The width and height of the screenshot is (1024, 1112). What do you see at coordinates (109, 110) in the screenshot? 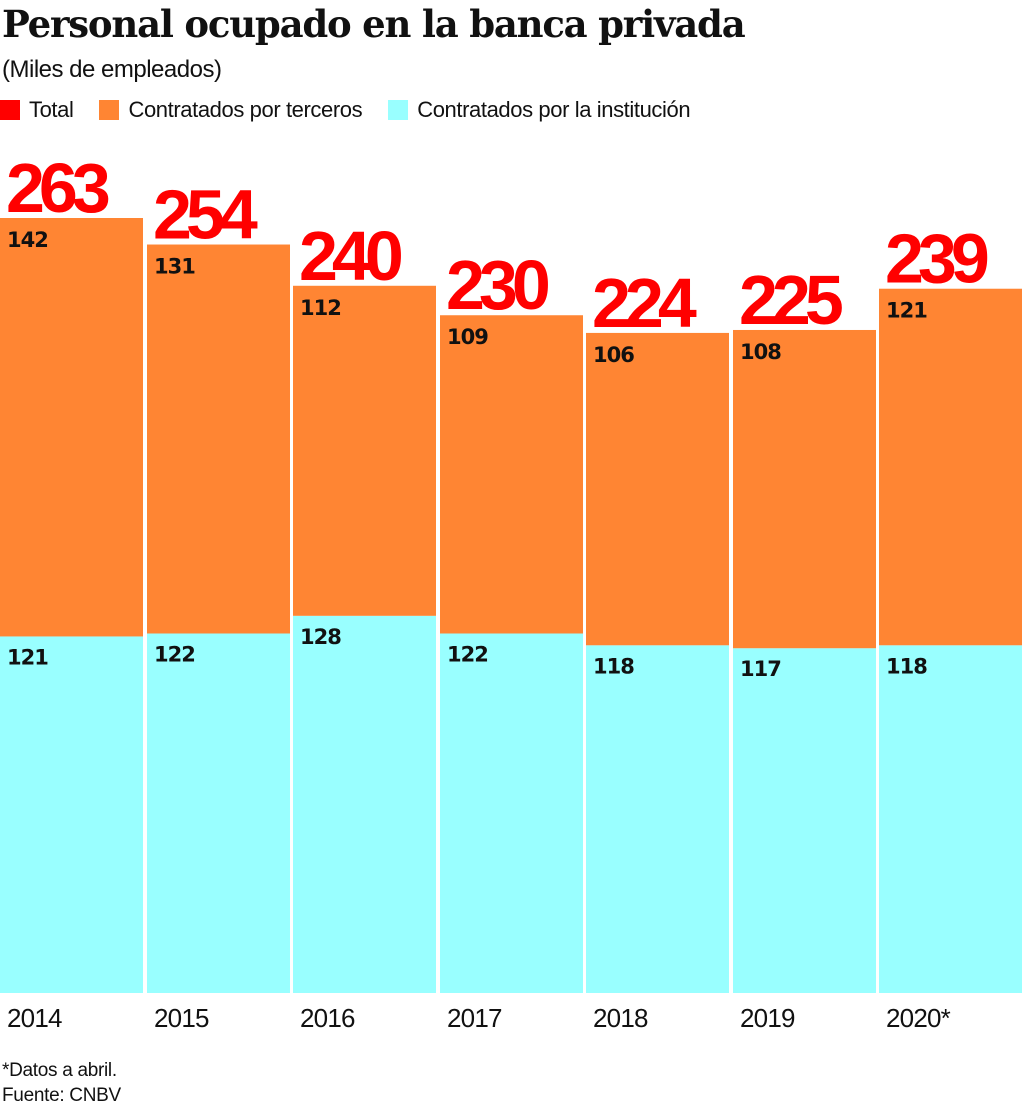
I see `legend-swatch-terceros` at bounding box center [109, 110].